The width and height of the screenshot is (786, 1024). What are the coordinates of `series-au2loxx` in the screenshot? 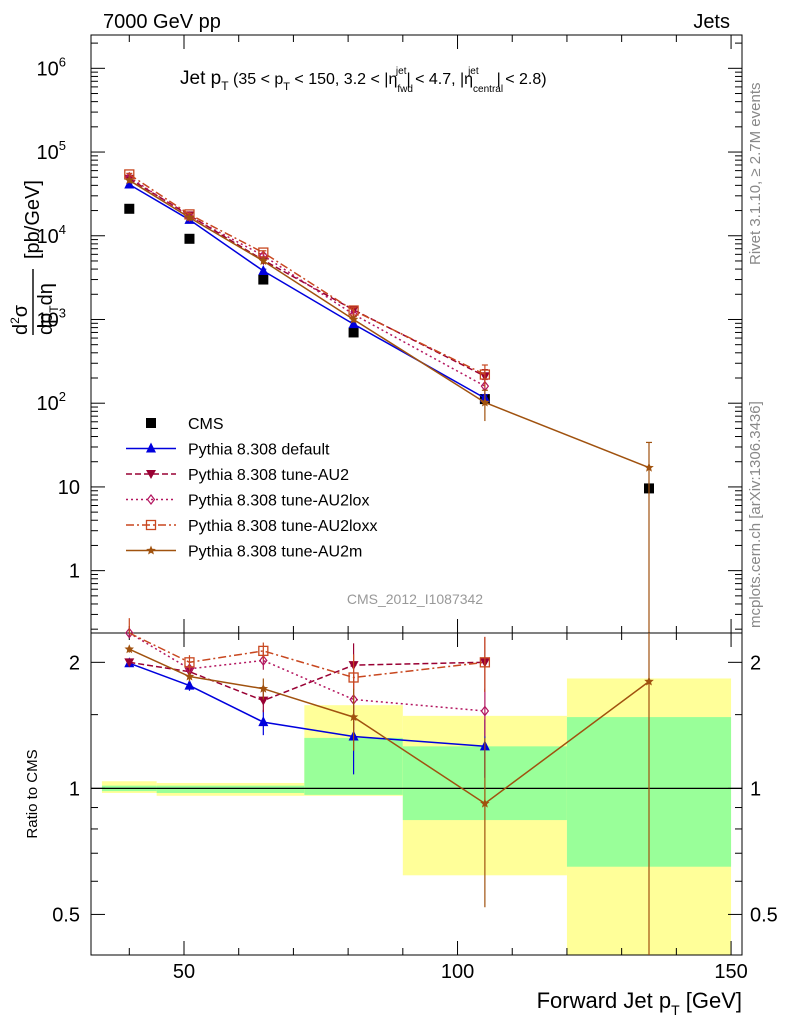 It's located at (307, 278).